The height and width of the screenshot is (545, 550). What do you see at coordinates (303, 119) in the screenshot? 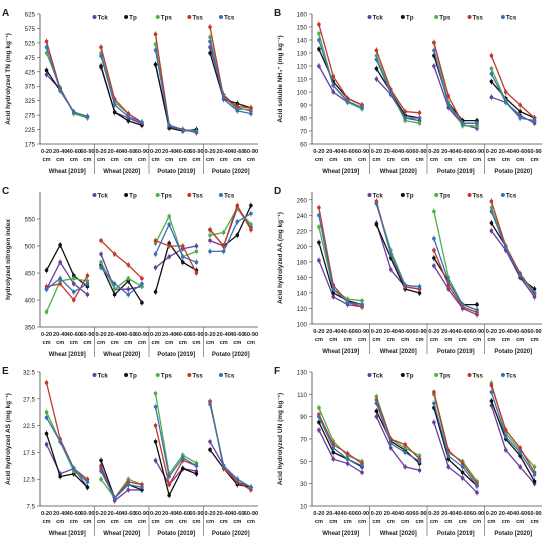
I see `y-tick-label: 80` at bounding box center [303, 119].